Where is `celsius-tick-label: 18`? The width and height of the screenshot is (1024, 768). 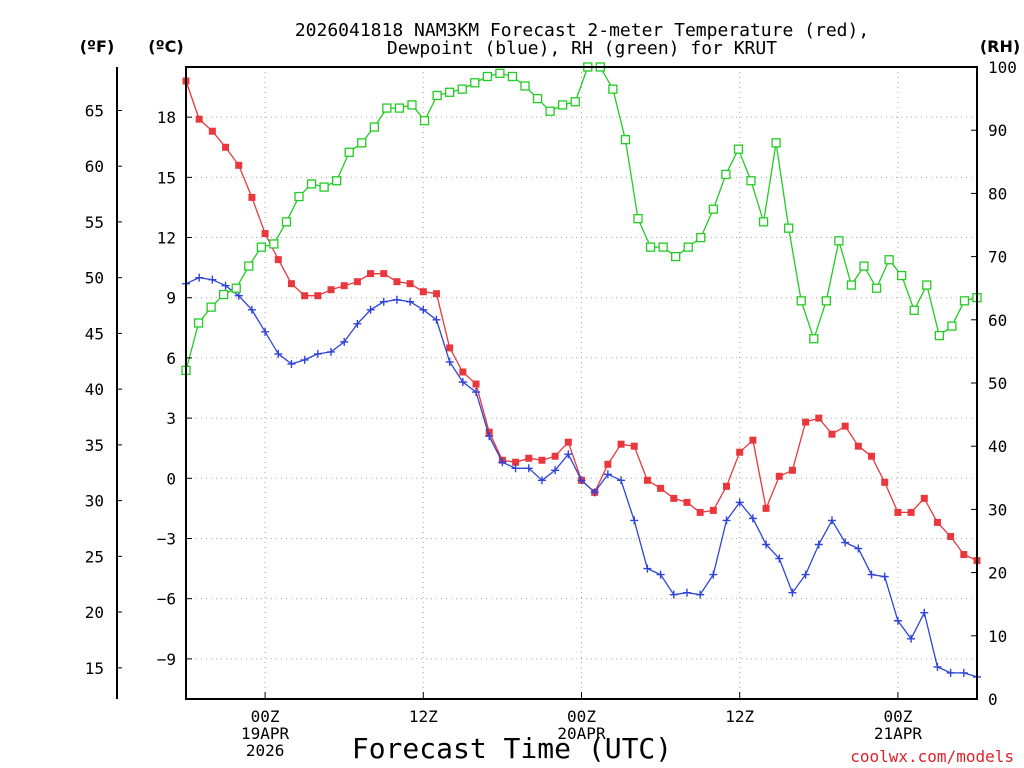
celsius-tick-label: 18 is located at coordinates (166, 117).